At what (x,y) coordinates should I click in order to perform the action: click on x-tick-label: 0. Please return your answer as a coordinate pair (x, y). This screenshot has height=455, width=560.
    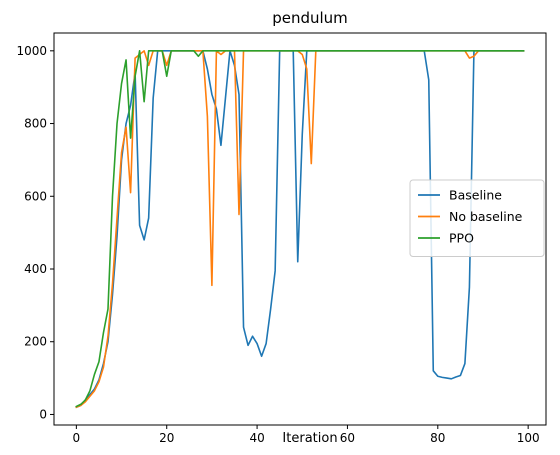
    Looking at the image, I should click on (77, 438).